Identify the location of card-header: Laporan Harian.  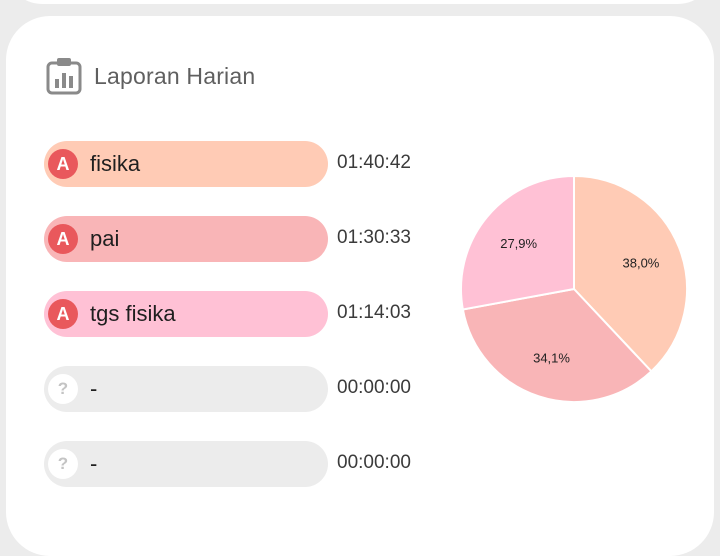
(150, 76).